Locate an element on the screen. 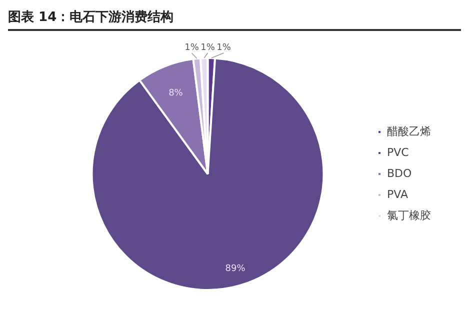 The image size is (469, 329). legend-label: PVC is located at coordinates (398, 152).